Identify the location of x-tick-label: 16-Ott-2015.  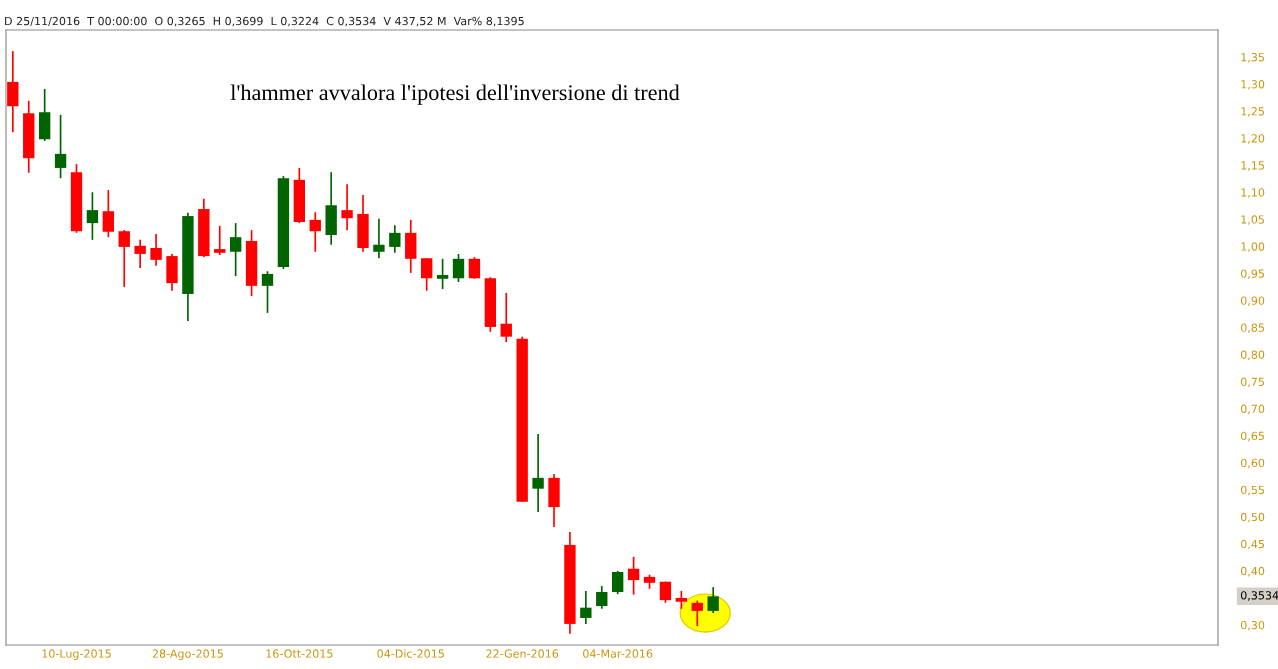
(299, 653).